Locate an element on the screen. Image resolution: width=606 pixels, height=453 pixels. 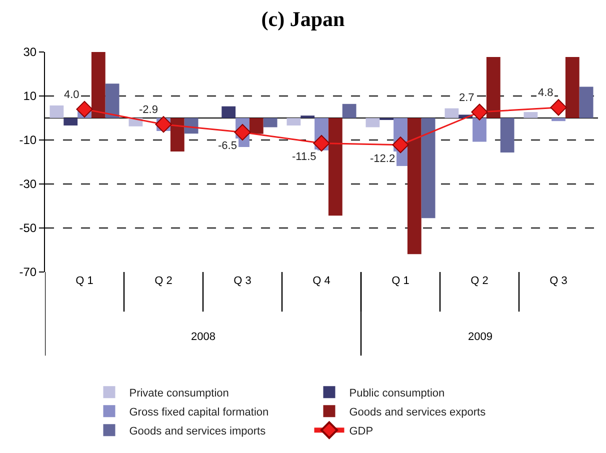
y-tick-label: -70 is located at coordinates (28, 272).